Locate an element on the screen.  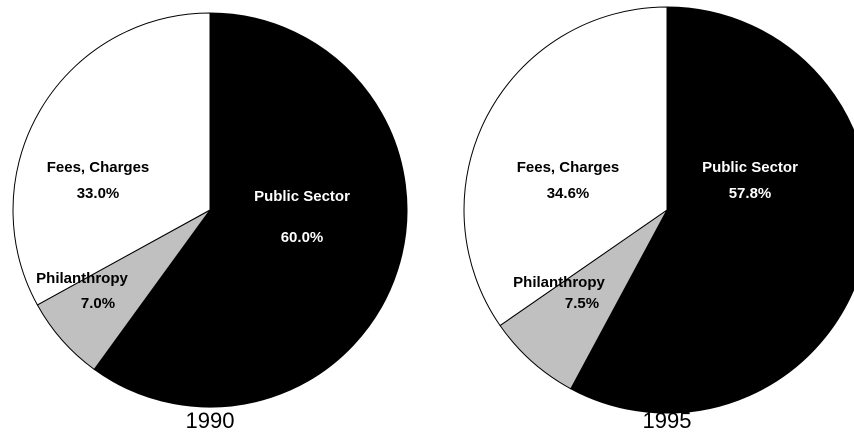
slice-value-fees-charges: 33.0% is located at coordinates (98, 193).